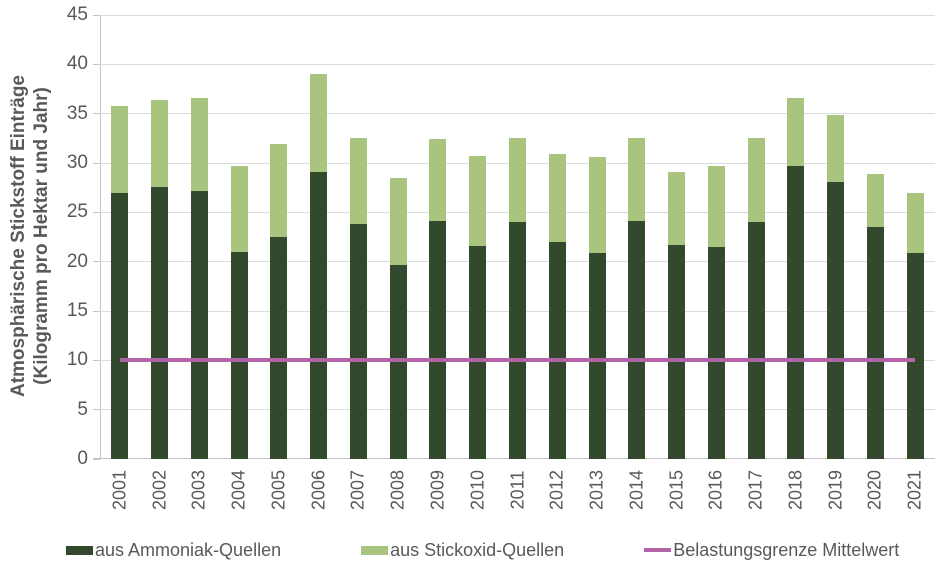 Image resolution: width=939 pixels, height=575 pixels. Describe the element at coordinates (636, 490) in the screenshot. I see `x-tick-label-2014: 2014` at that location.